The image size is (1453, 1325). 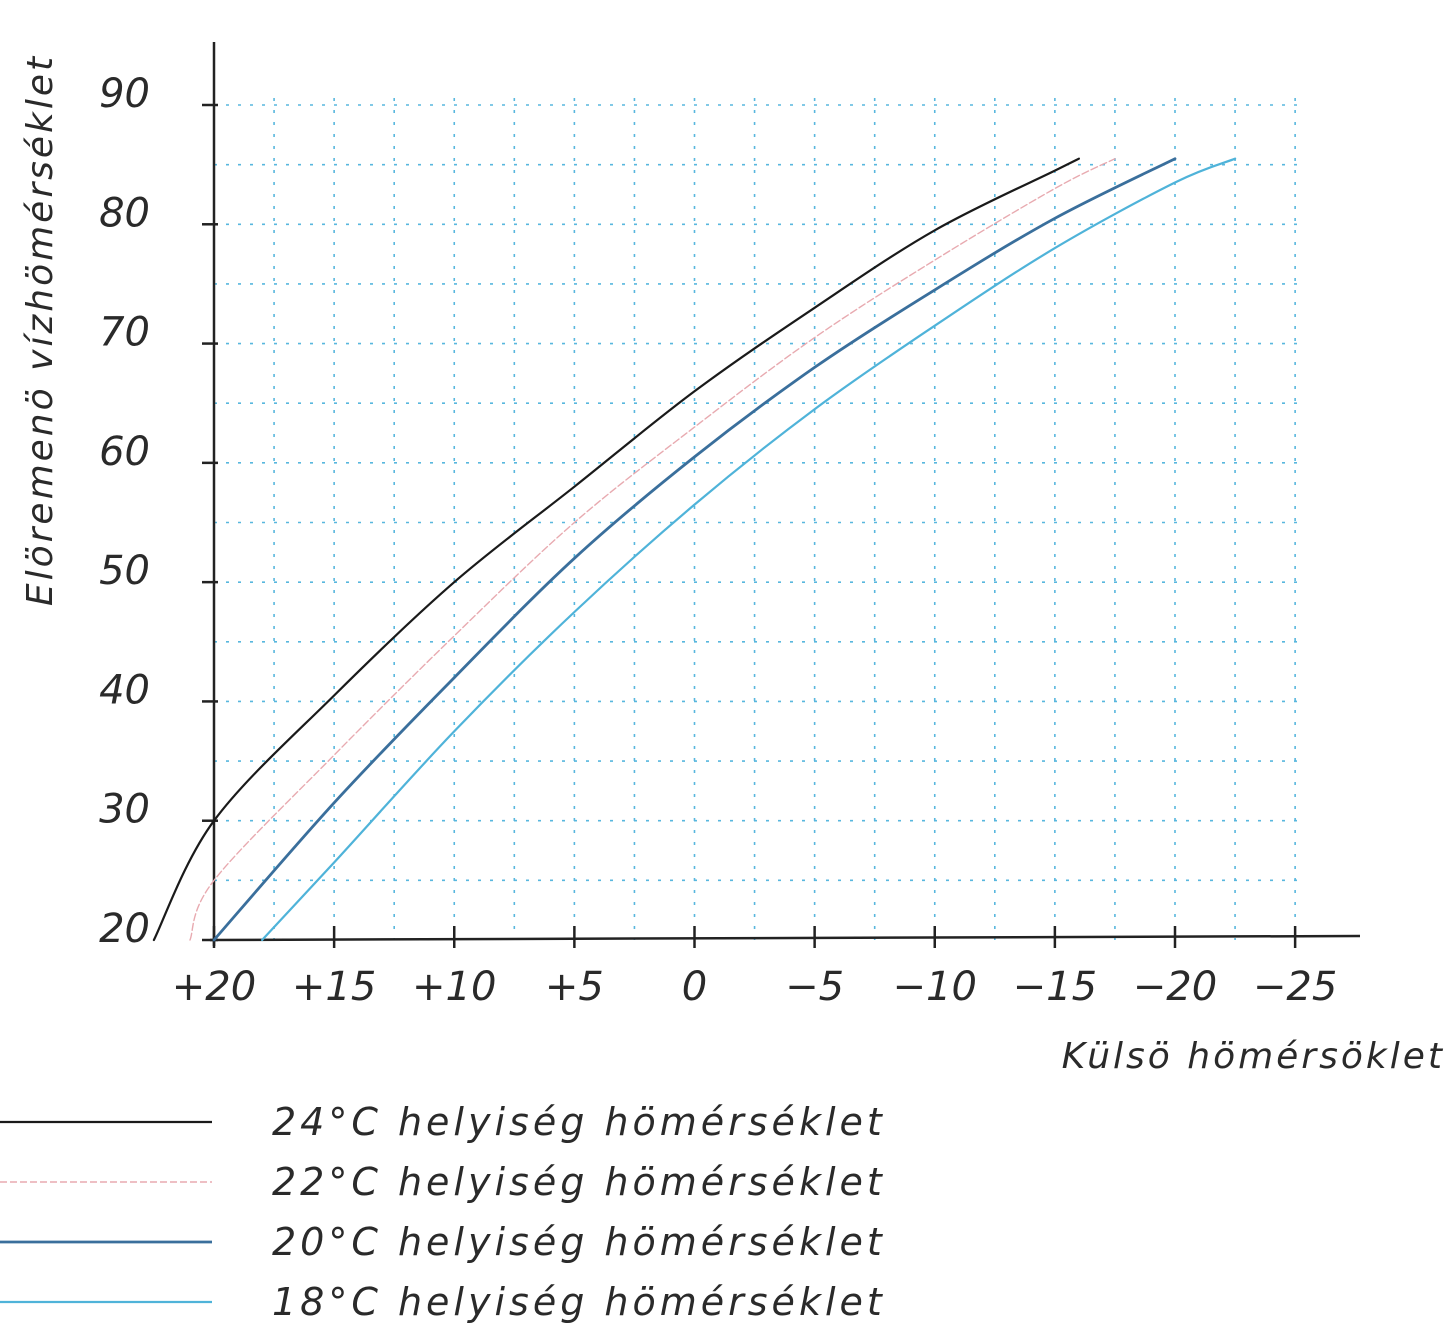 I want to click on x-tick-label: +15, so click(x=334, y=987).